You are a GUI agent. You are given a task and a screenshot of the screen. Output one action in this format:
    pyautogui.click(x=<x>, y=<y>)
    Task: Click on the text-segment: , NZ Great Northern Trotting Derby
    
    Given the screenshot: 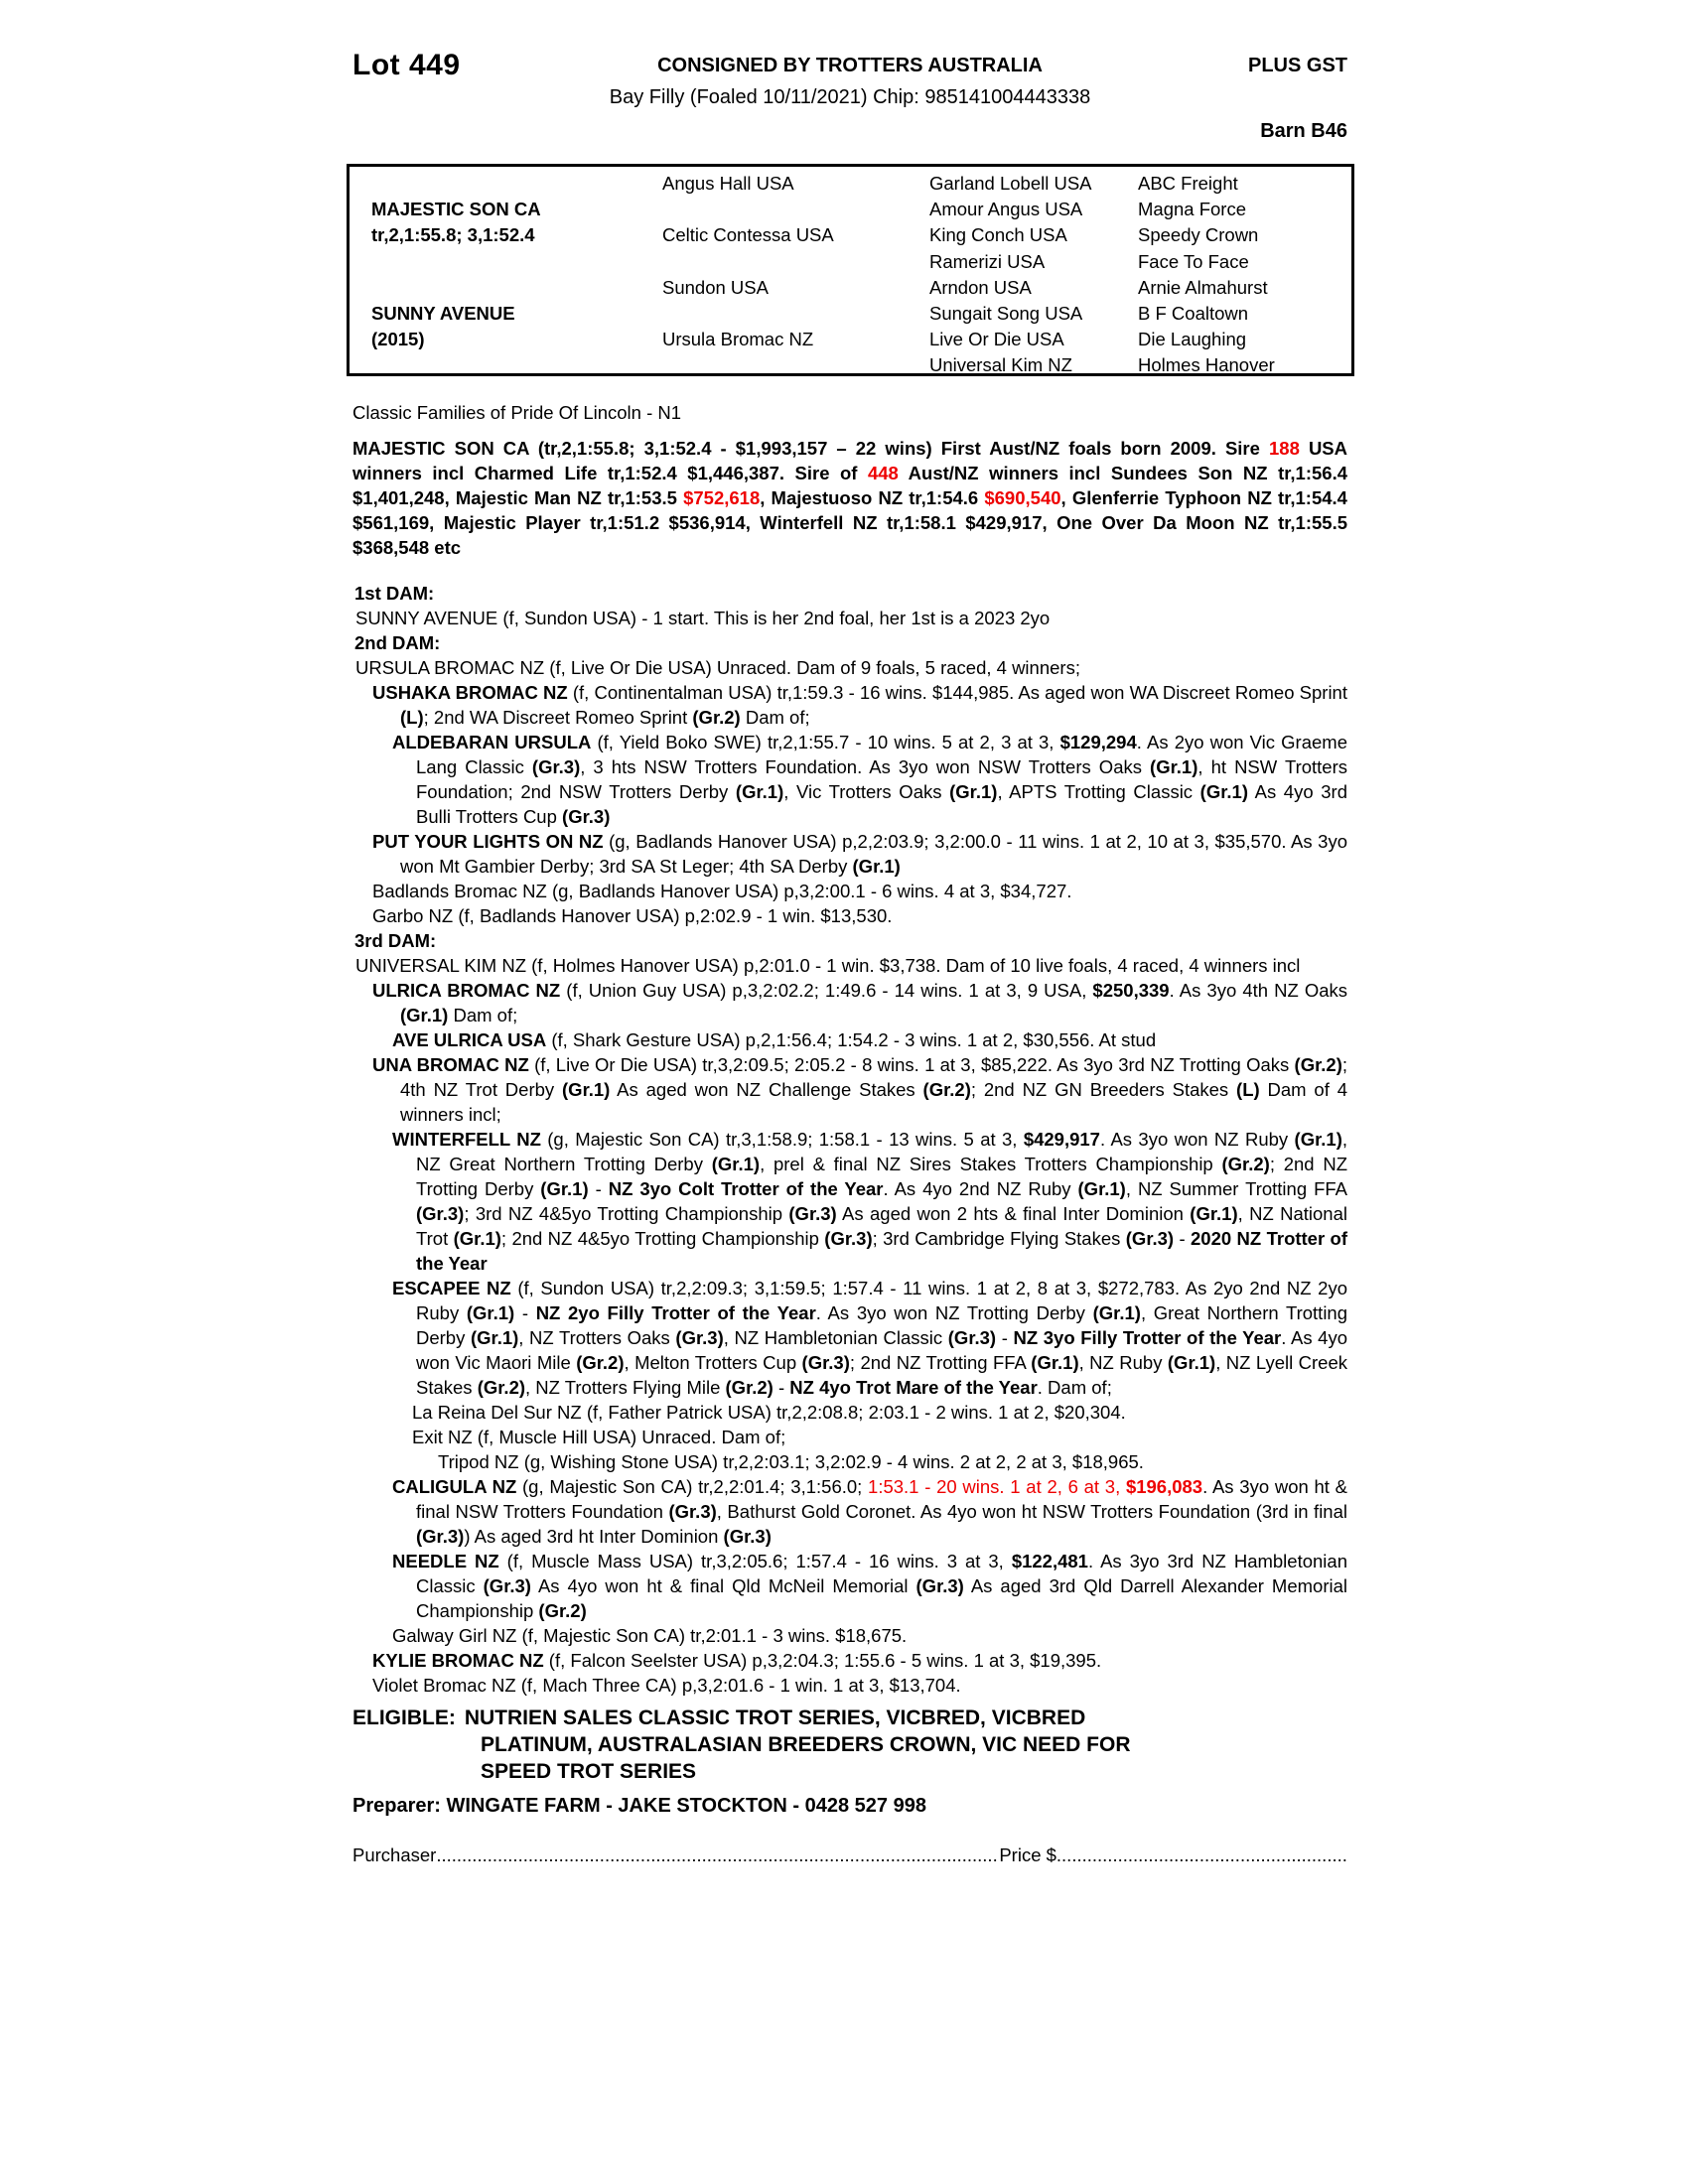 What is the action you would take?
    pyautogui.click(x=881, y=1151)
    